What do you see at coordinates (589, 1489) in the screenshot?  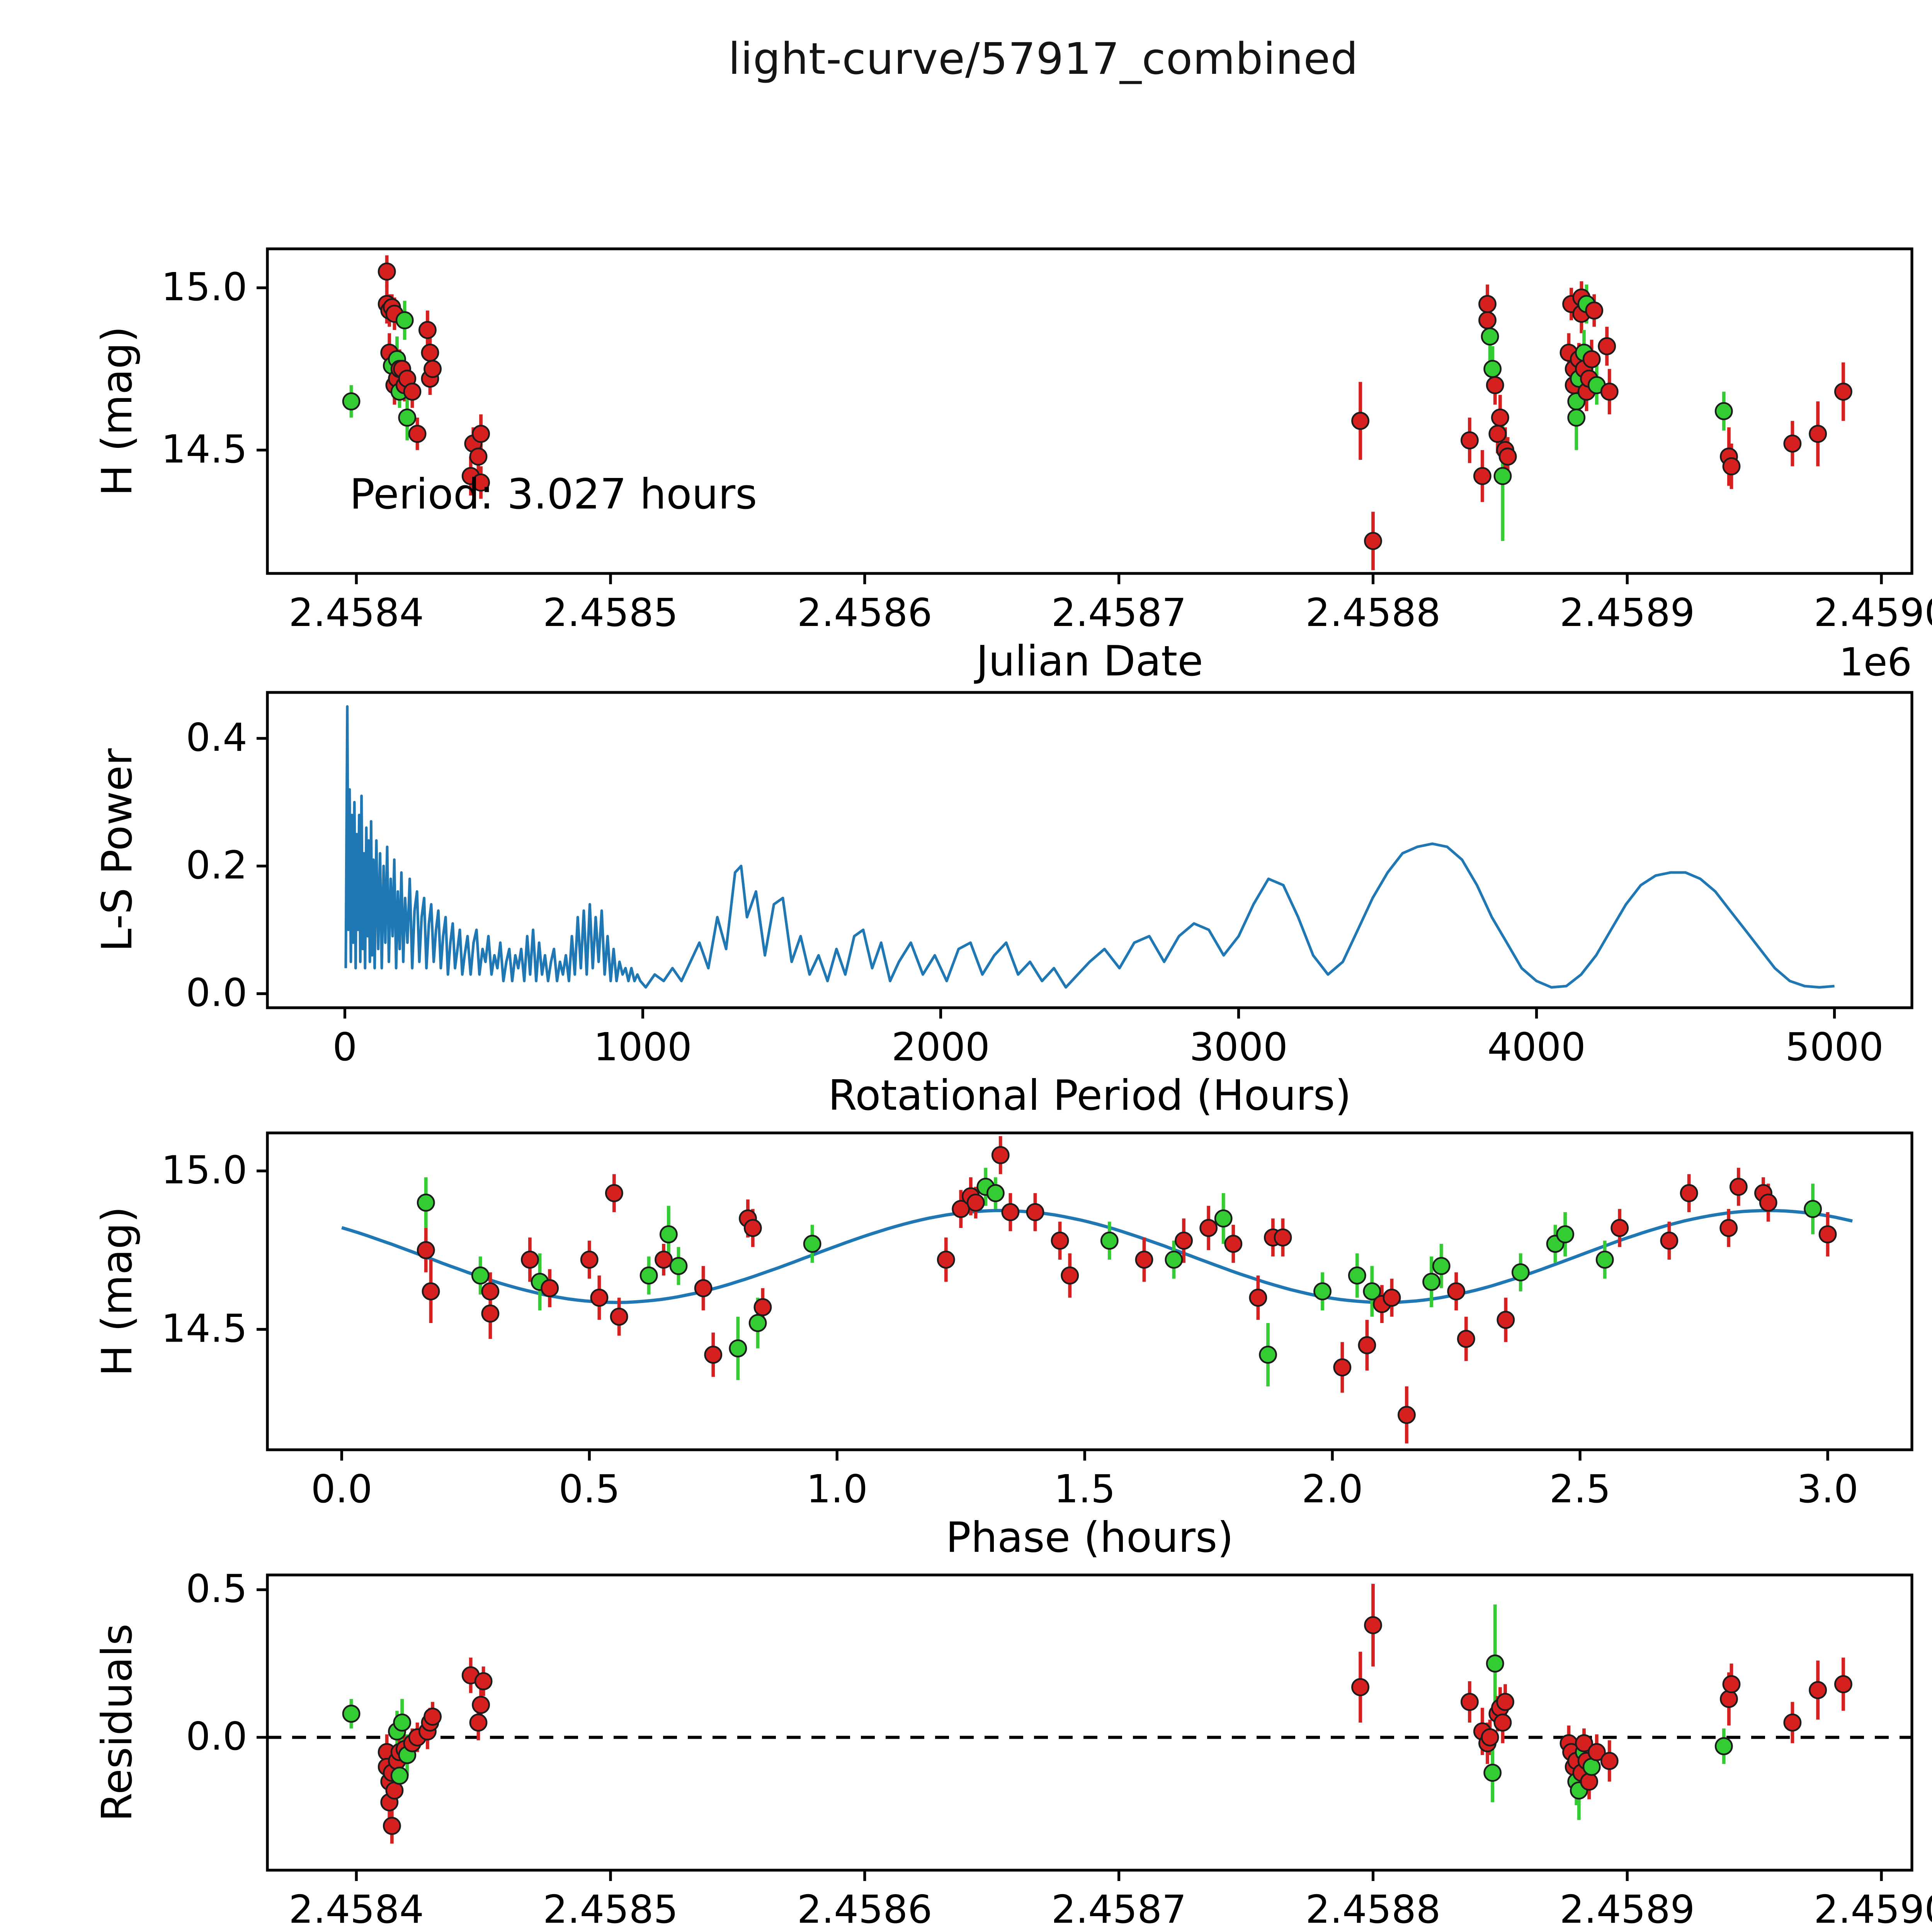 I see `x-tick-label: 0.5` at bounding box center [589, 1489].